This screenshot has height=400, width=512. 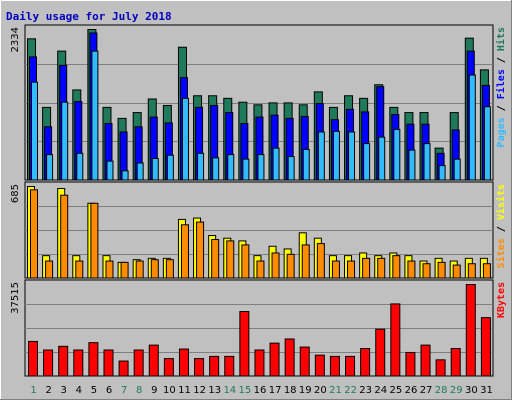 I want to click on x-tick-day-24: 24, so click(x=380, y=390).